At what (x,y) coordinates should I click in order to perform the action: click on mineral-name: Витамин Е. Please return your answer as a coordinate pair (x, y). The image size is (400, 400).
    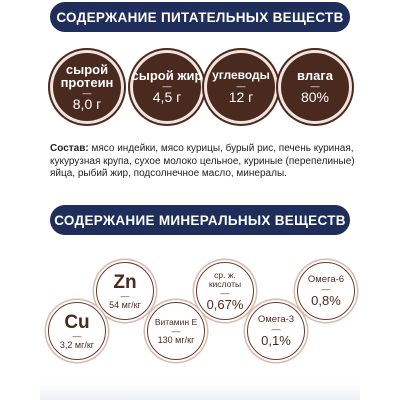
    Looking at the image, I should click on (176, 321).